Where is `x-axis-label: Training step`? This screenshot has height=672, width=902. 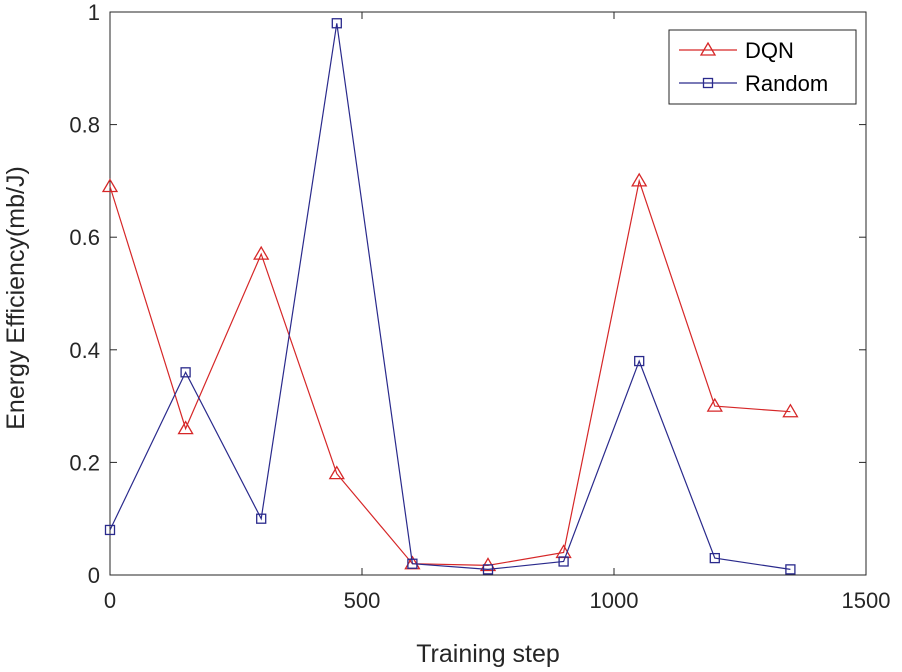 x-axis-label: Training step is located at coordinates (488, 654).